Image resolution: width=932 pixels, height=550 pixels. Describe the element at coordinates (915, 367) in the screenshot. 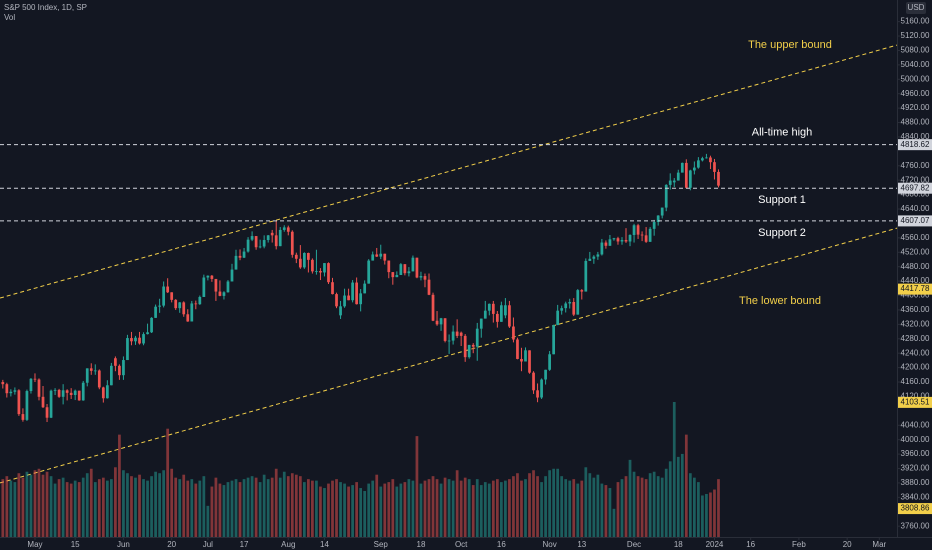

I see `y-tick-label: 4200.00` at that location.